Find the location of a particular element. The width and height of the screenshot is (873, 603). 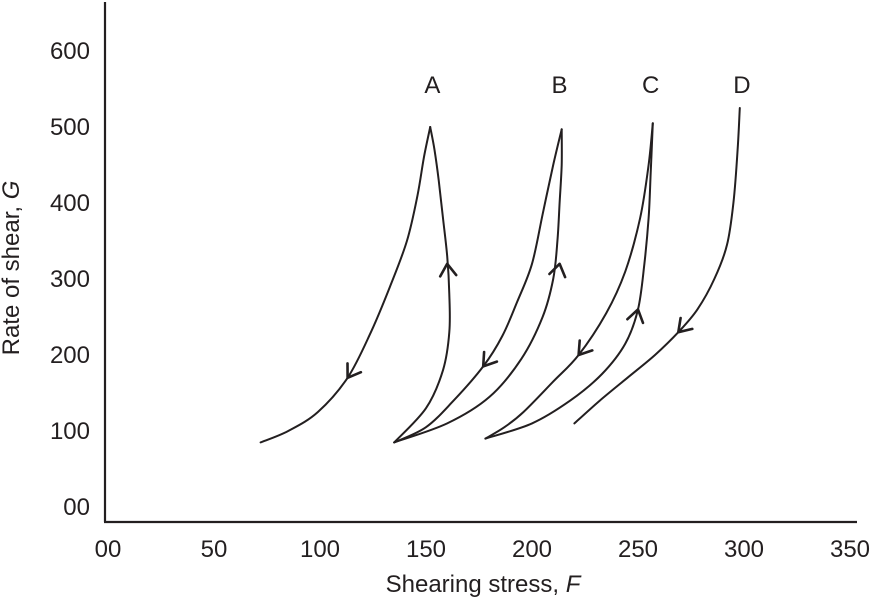

series-a-label: A is located at coordinates (432, 85).